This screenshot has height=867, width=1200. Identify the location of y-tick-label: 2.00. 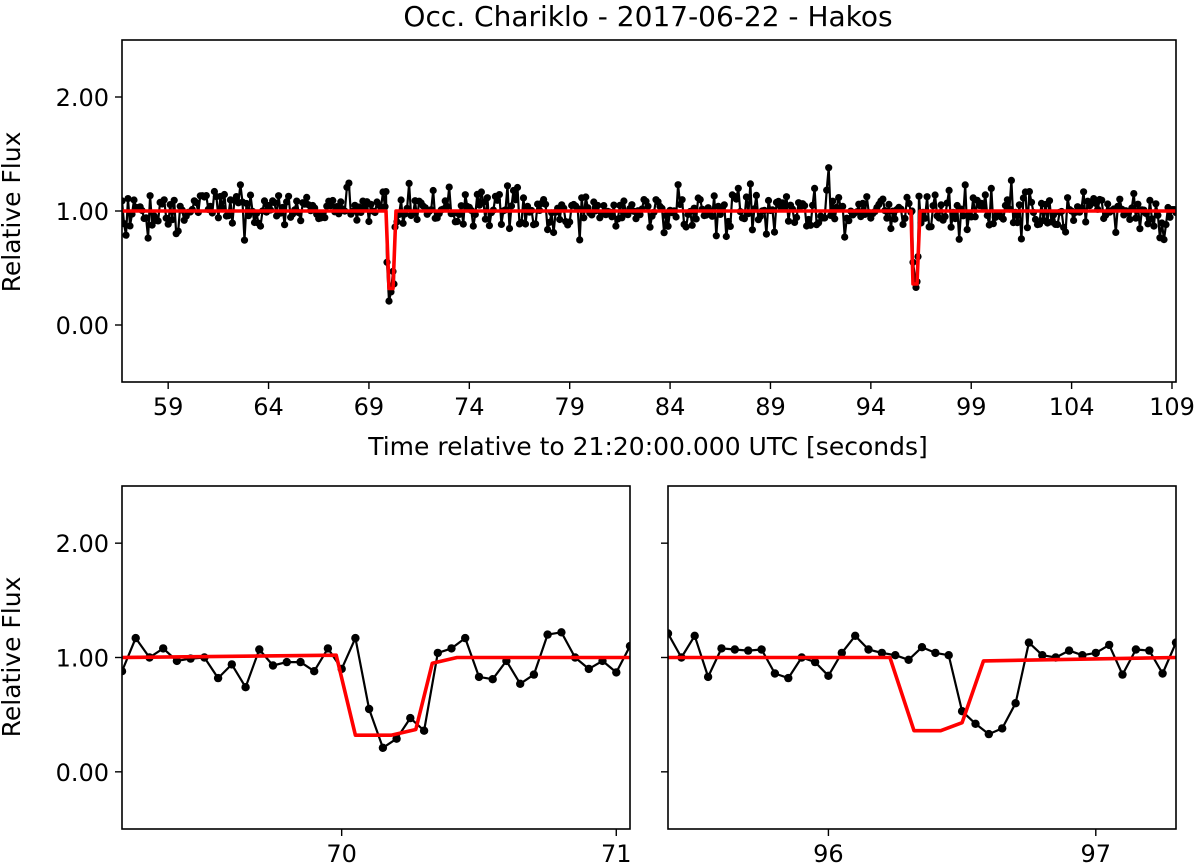
(82, 98).